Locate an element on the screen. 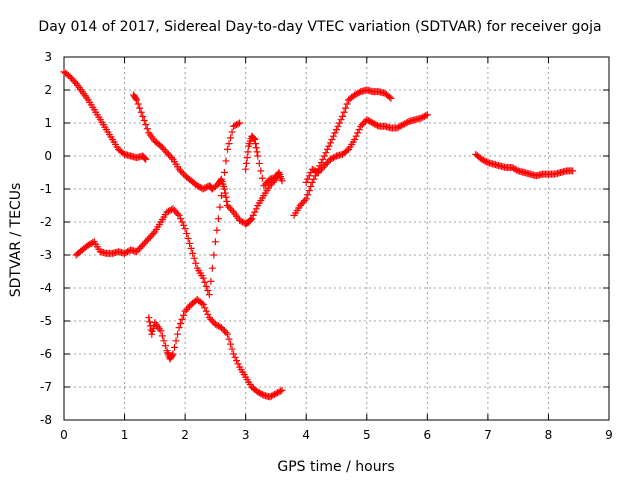  y-tick-label: 3 is located at coordinates (48, 57).